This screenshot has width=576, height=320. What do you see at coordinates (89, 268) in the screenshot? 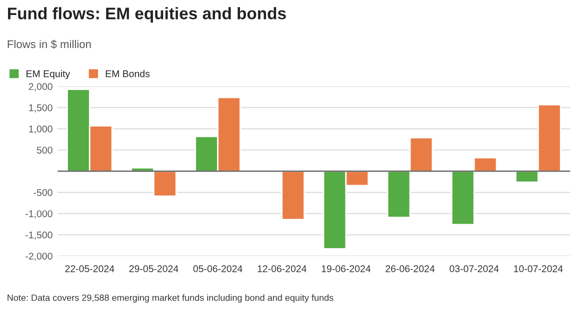
I see `x-tick-label: 22-05-2024` at bounding box center [89, 268].